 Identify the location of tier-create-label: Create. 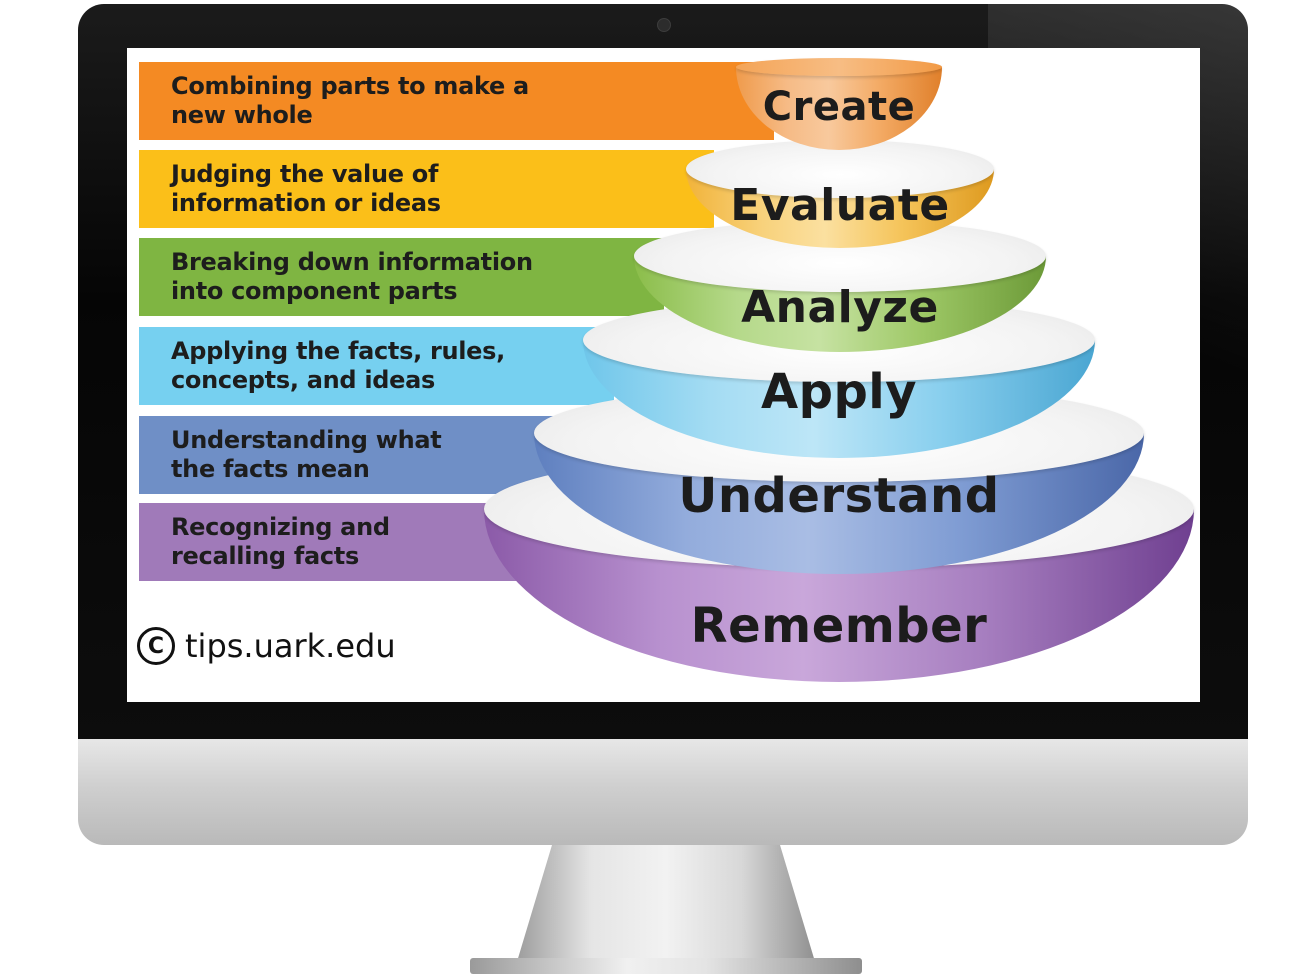
(839, 107).